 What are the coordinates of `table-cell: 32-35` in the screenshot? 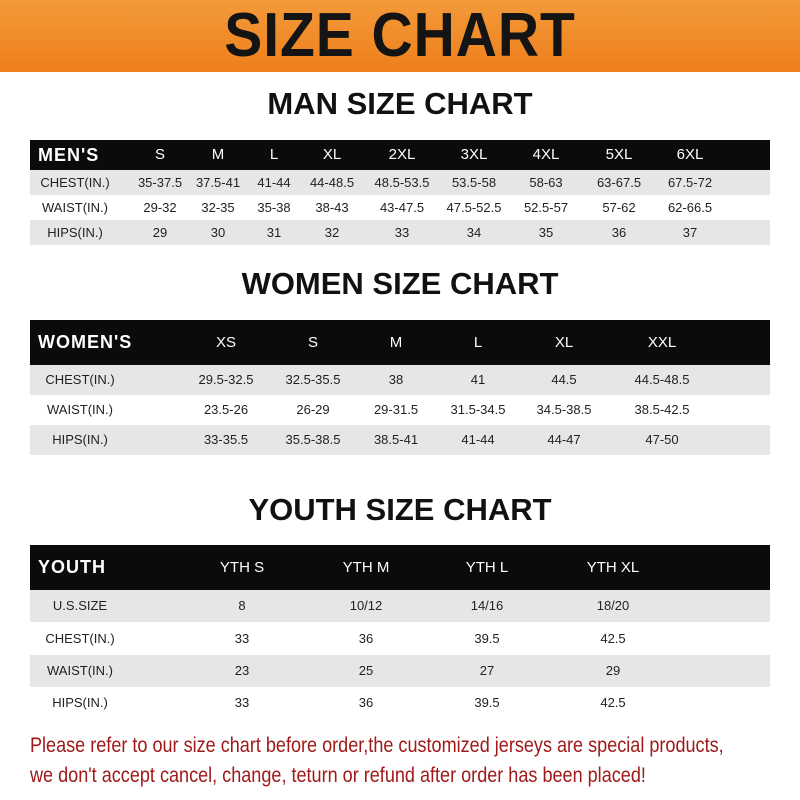 It's located at (218, 207).